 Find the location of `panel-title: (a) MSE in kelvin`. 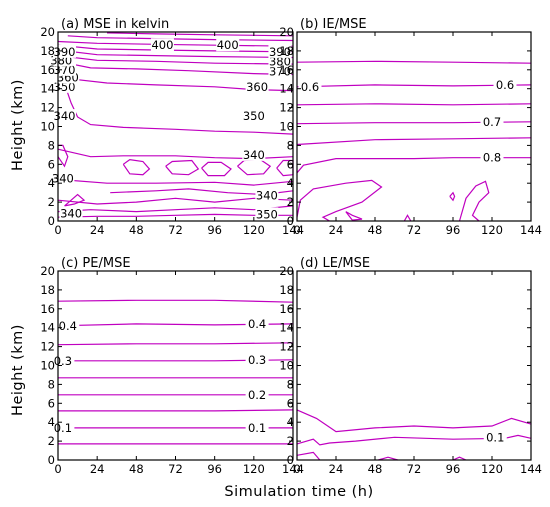

panel-title: (a) MSE in kelvin is located at coordinates (115, 24).